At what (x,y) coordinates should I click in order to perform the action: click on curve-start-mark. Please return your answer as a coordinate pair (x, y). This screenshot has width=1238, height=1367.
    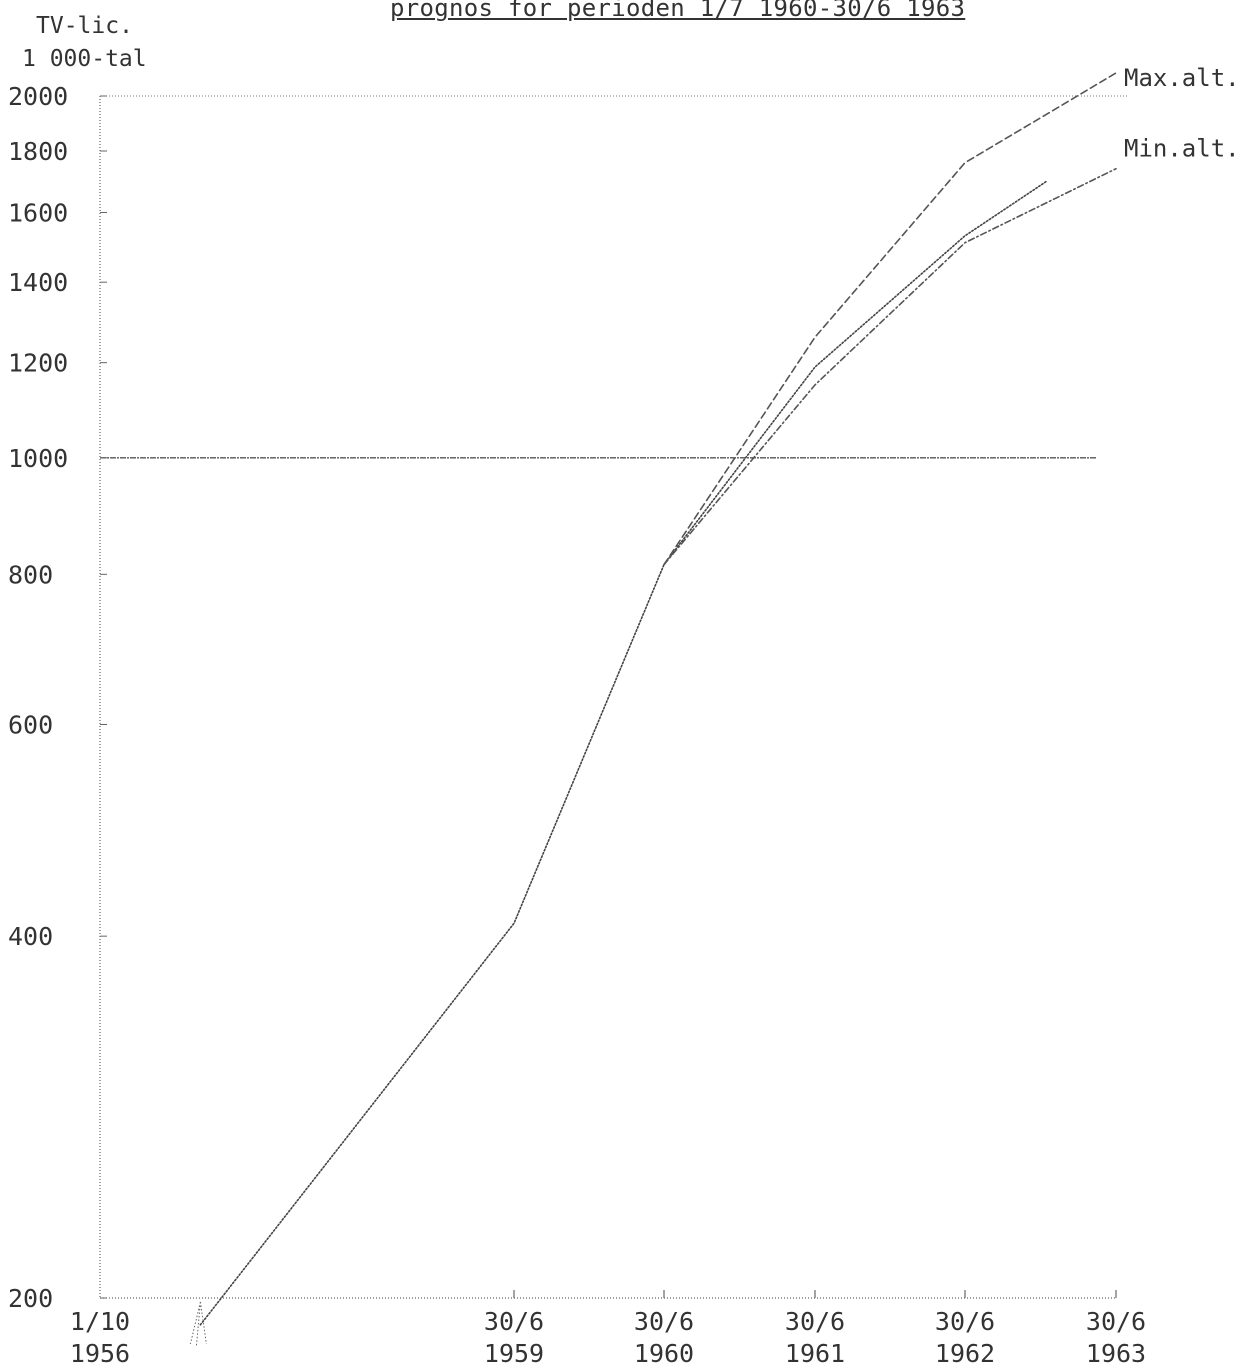
    Looking at the image, I should click on (198, 1324).